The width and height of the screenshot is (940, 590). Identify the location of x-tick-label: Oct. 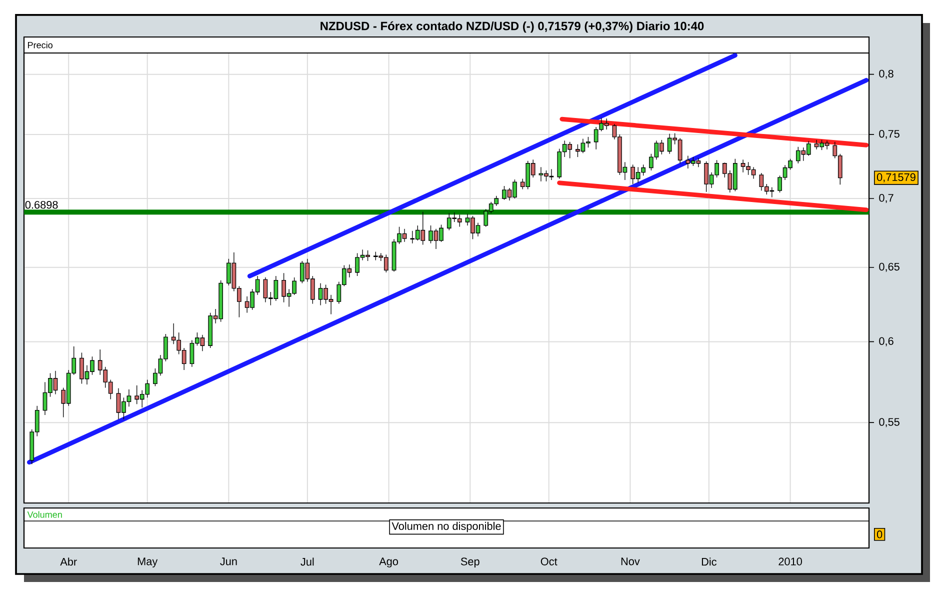
(549, 562).